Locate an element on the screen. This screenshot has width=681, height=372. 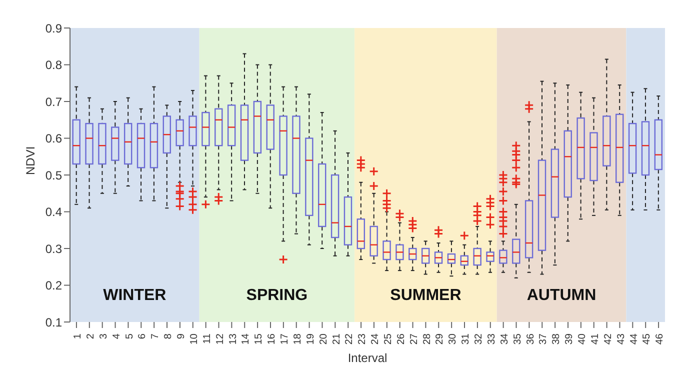
x-tick-label: 15 is located at coordinates (259, 339).